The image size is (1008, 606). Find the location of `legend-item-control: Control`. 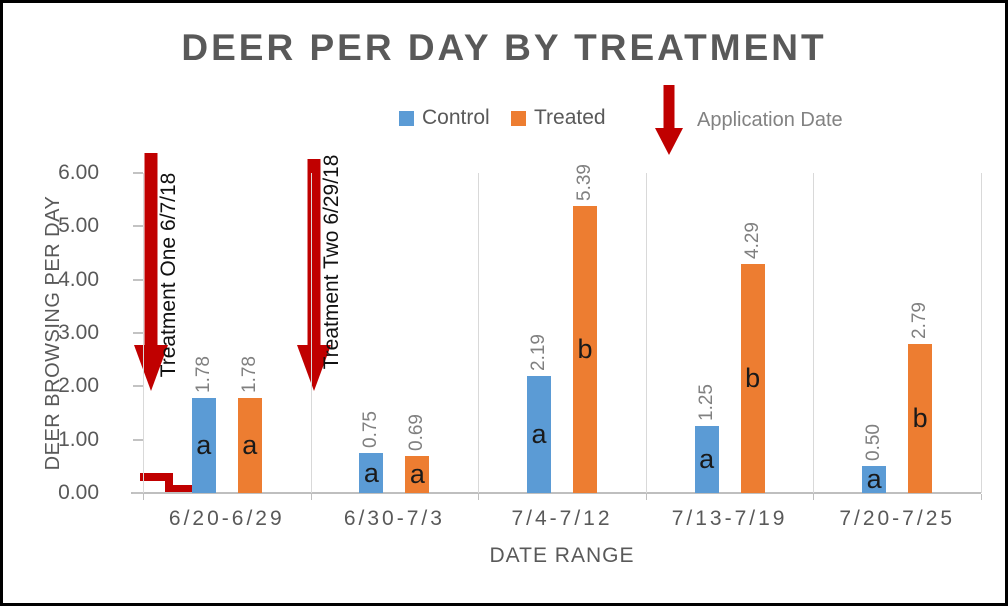

legend-item-control: Control is located at coordinates (444, 118).